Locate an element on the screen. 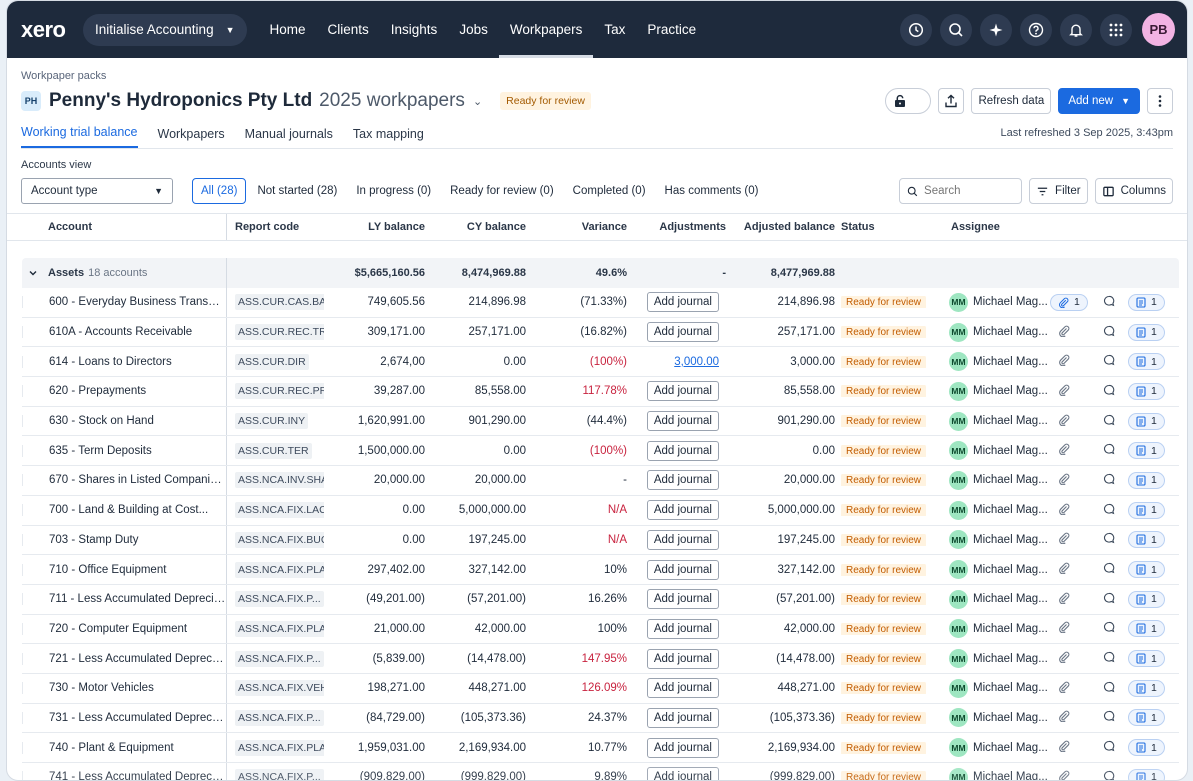  search-input is located at coordinates (969, 191).